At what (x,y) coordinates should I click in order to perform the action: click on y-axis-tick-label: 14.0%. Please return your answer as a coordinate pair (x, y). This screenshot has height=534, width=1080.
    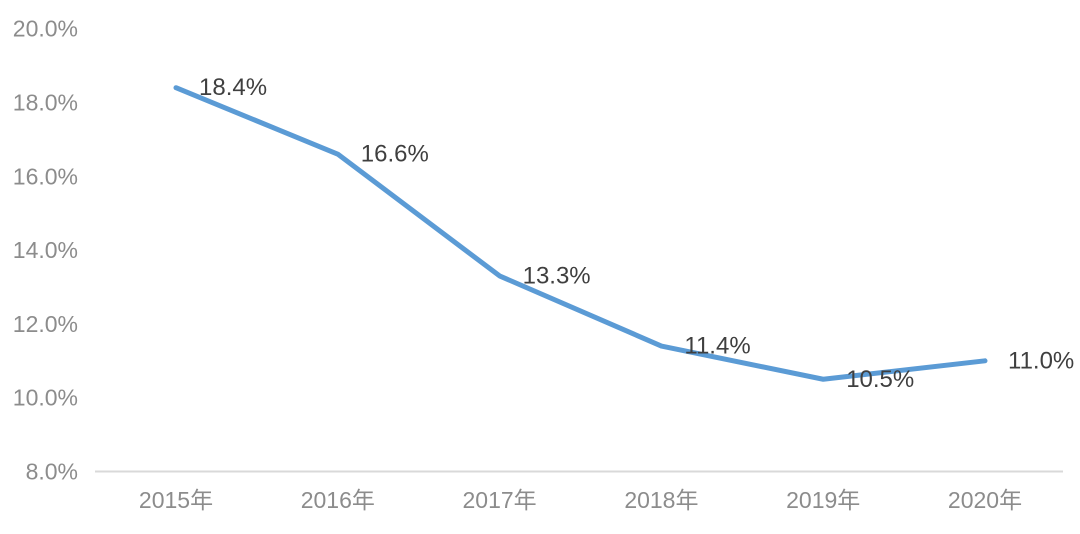
    Looking at the image, I should click on (45, 250).